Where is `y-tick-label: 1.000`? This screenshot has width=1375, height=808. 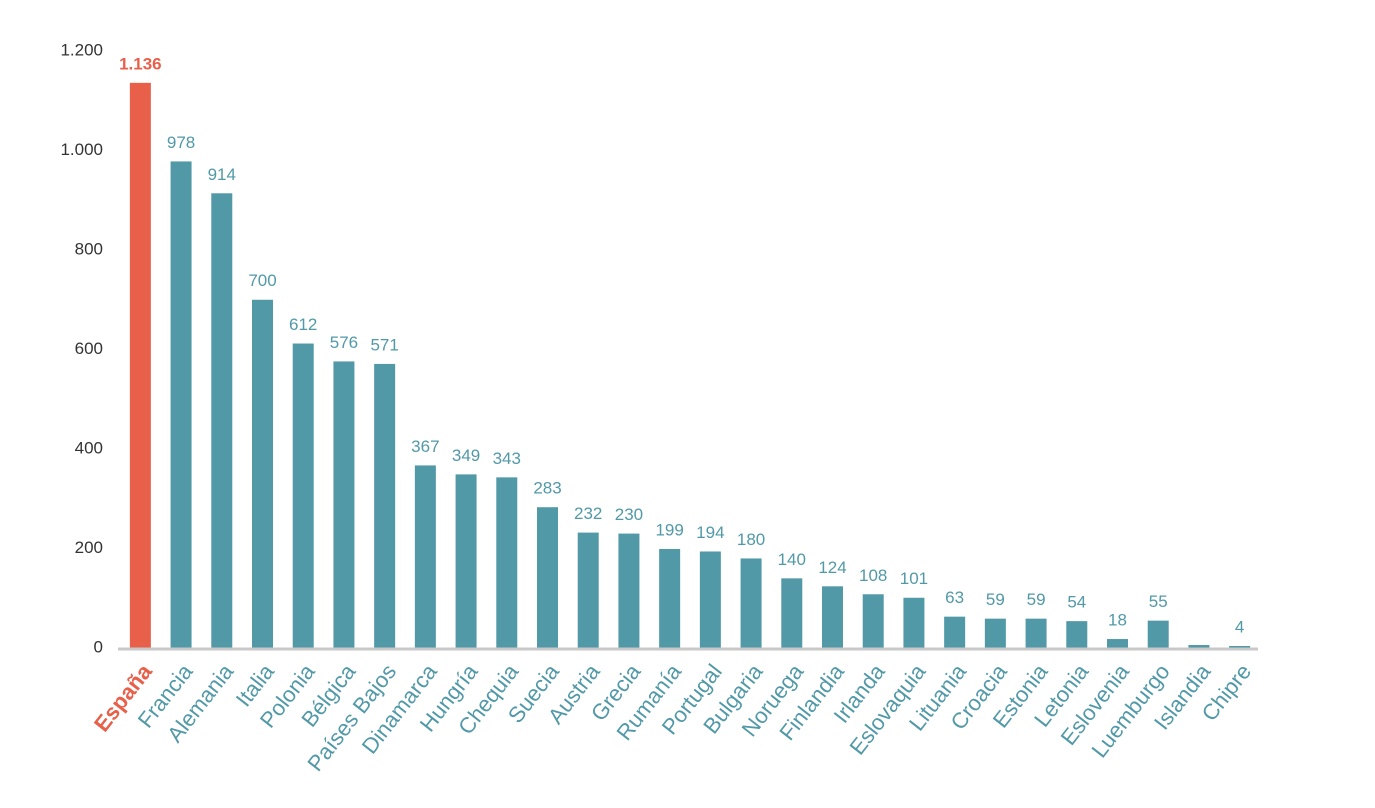
y-tick-label: 1.000 is located at coordinates (81, 149).